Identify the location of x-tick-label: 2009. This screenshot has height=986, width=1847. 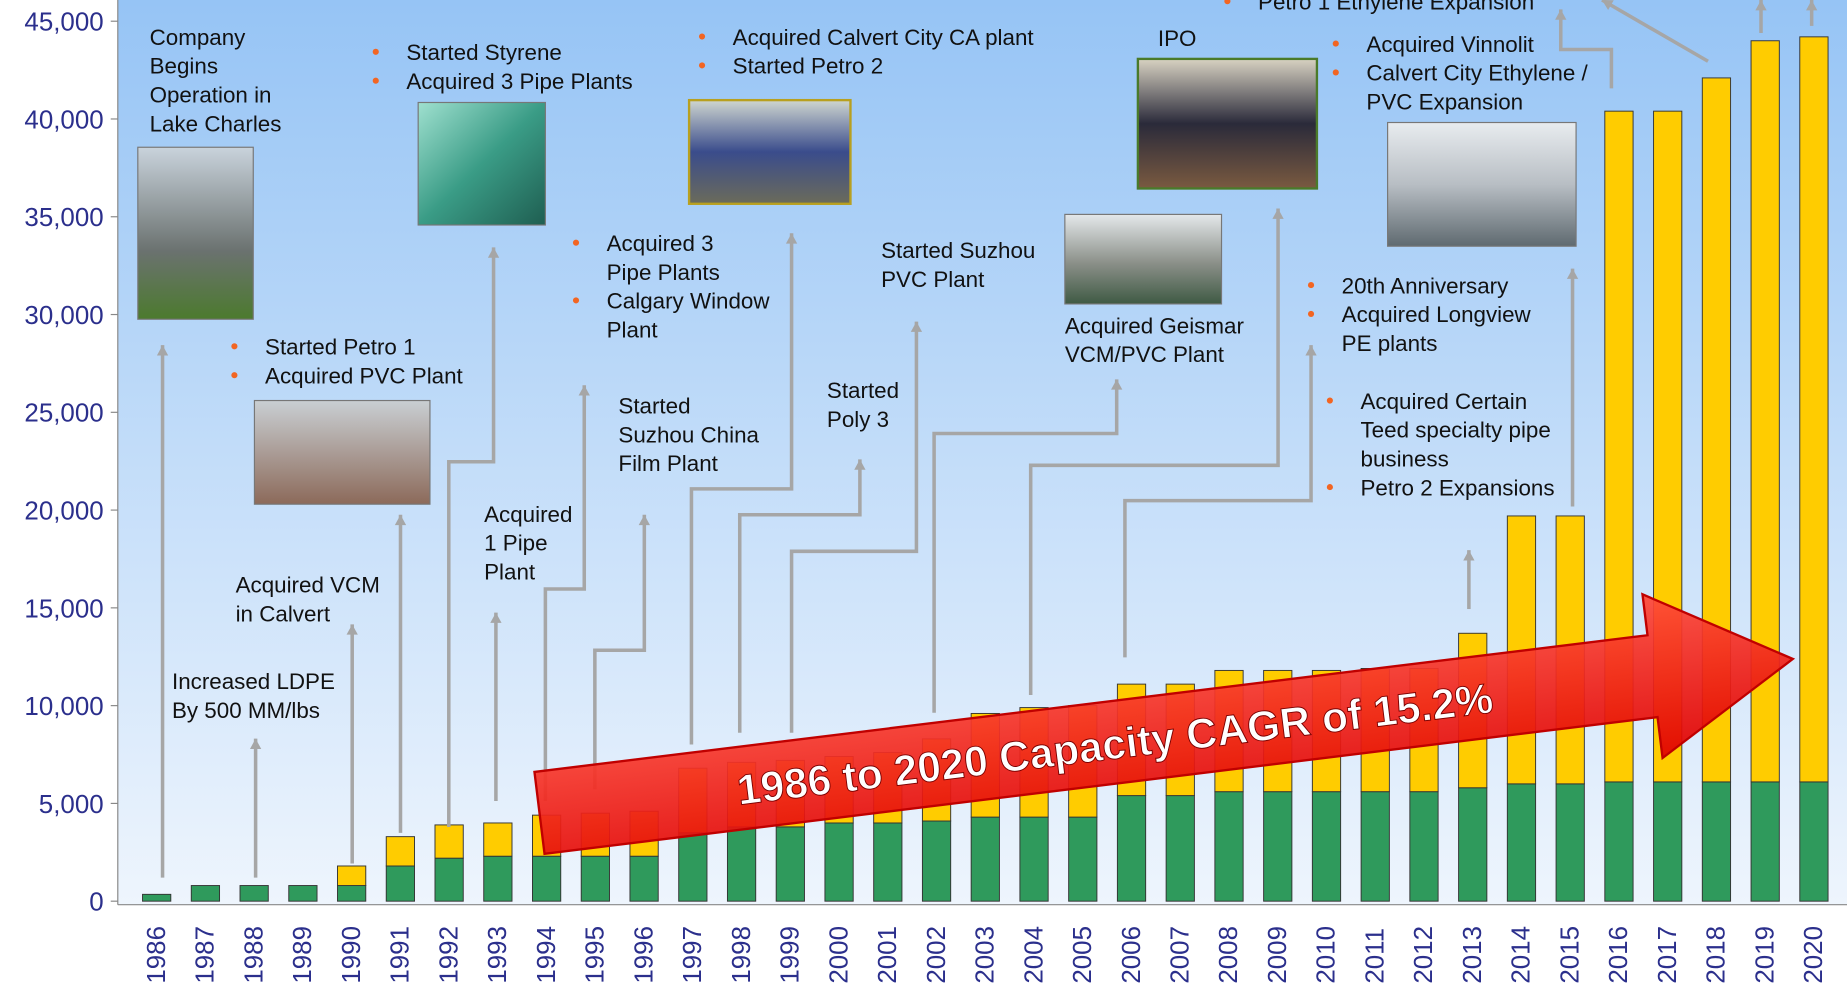
(1278, 955).